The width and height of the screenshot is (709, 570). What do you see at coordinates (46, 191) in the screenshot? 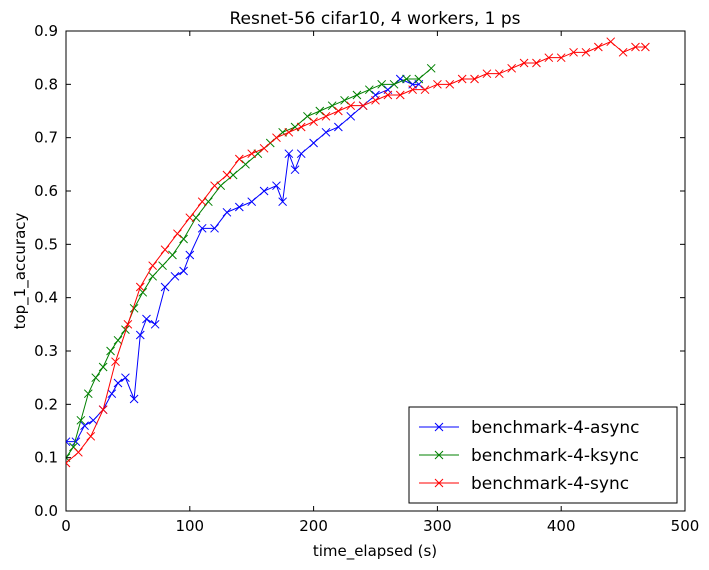
I see `y-tick-label: 0.6` at bounding box center [46, 191].